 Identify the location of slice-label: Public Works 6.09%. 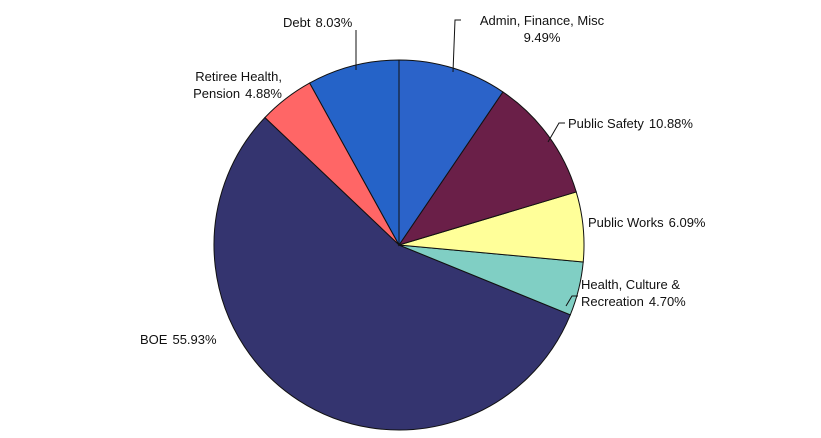
(688, 222).